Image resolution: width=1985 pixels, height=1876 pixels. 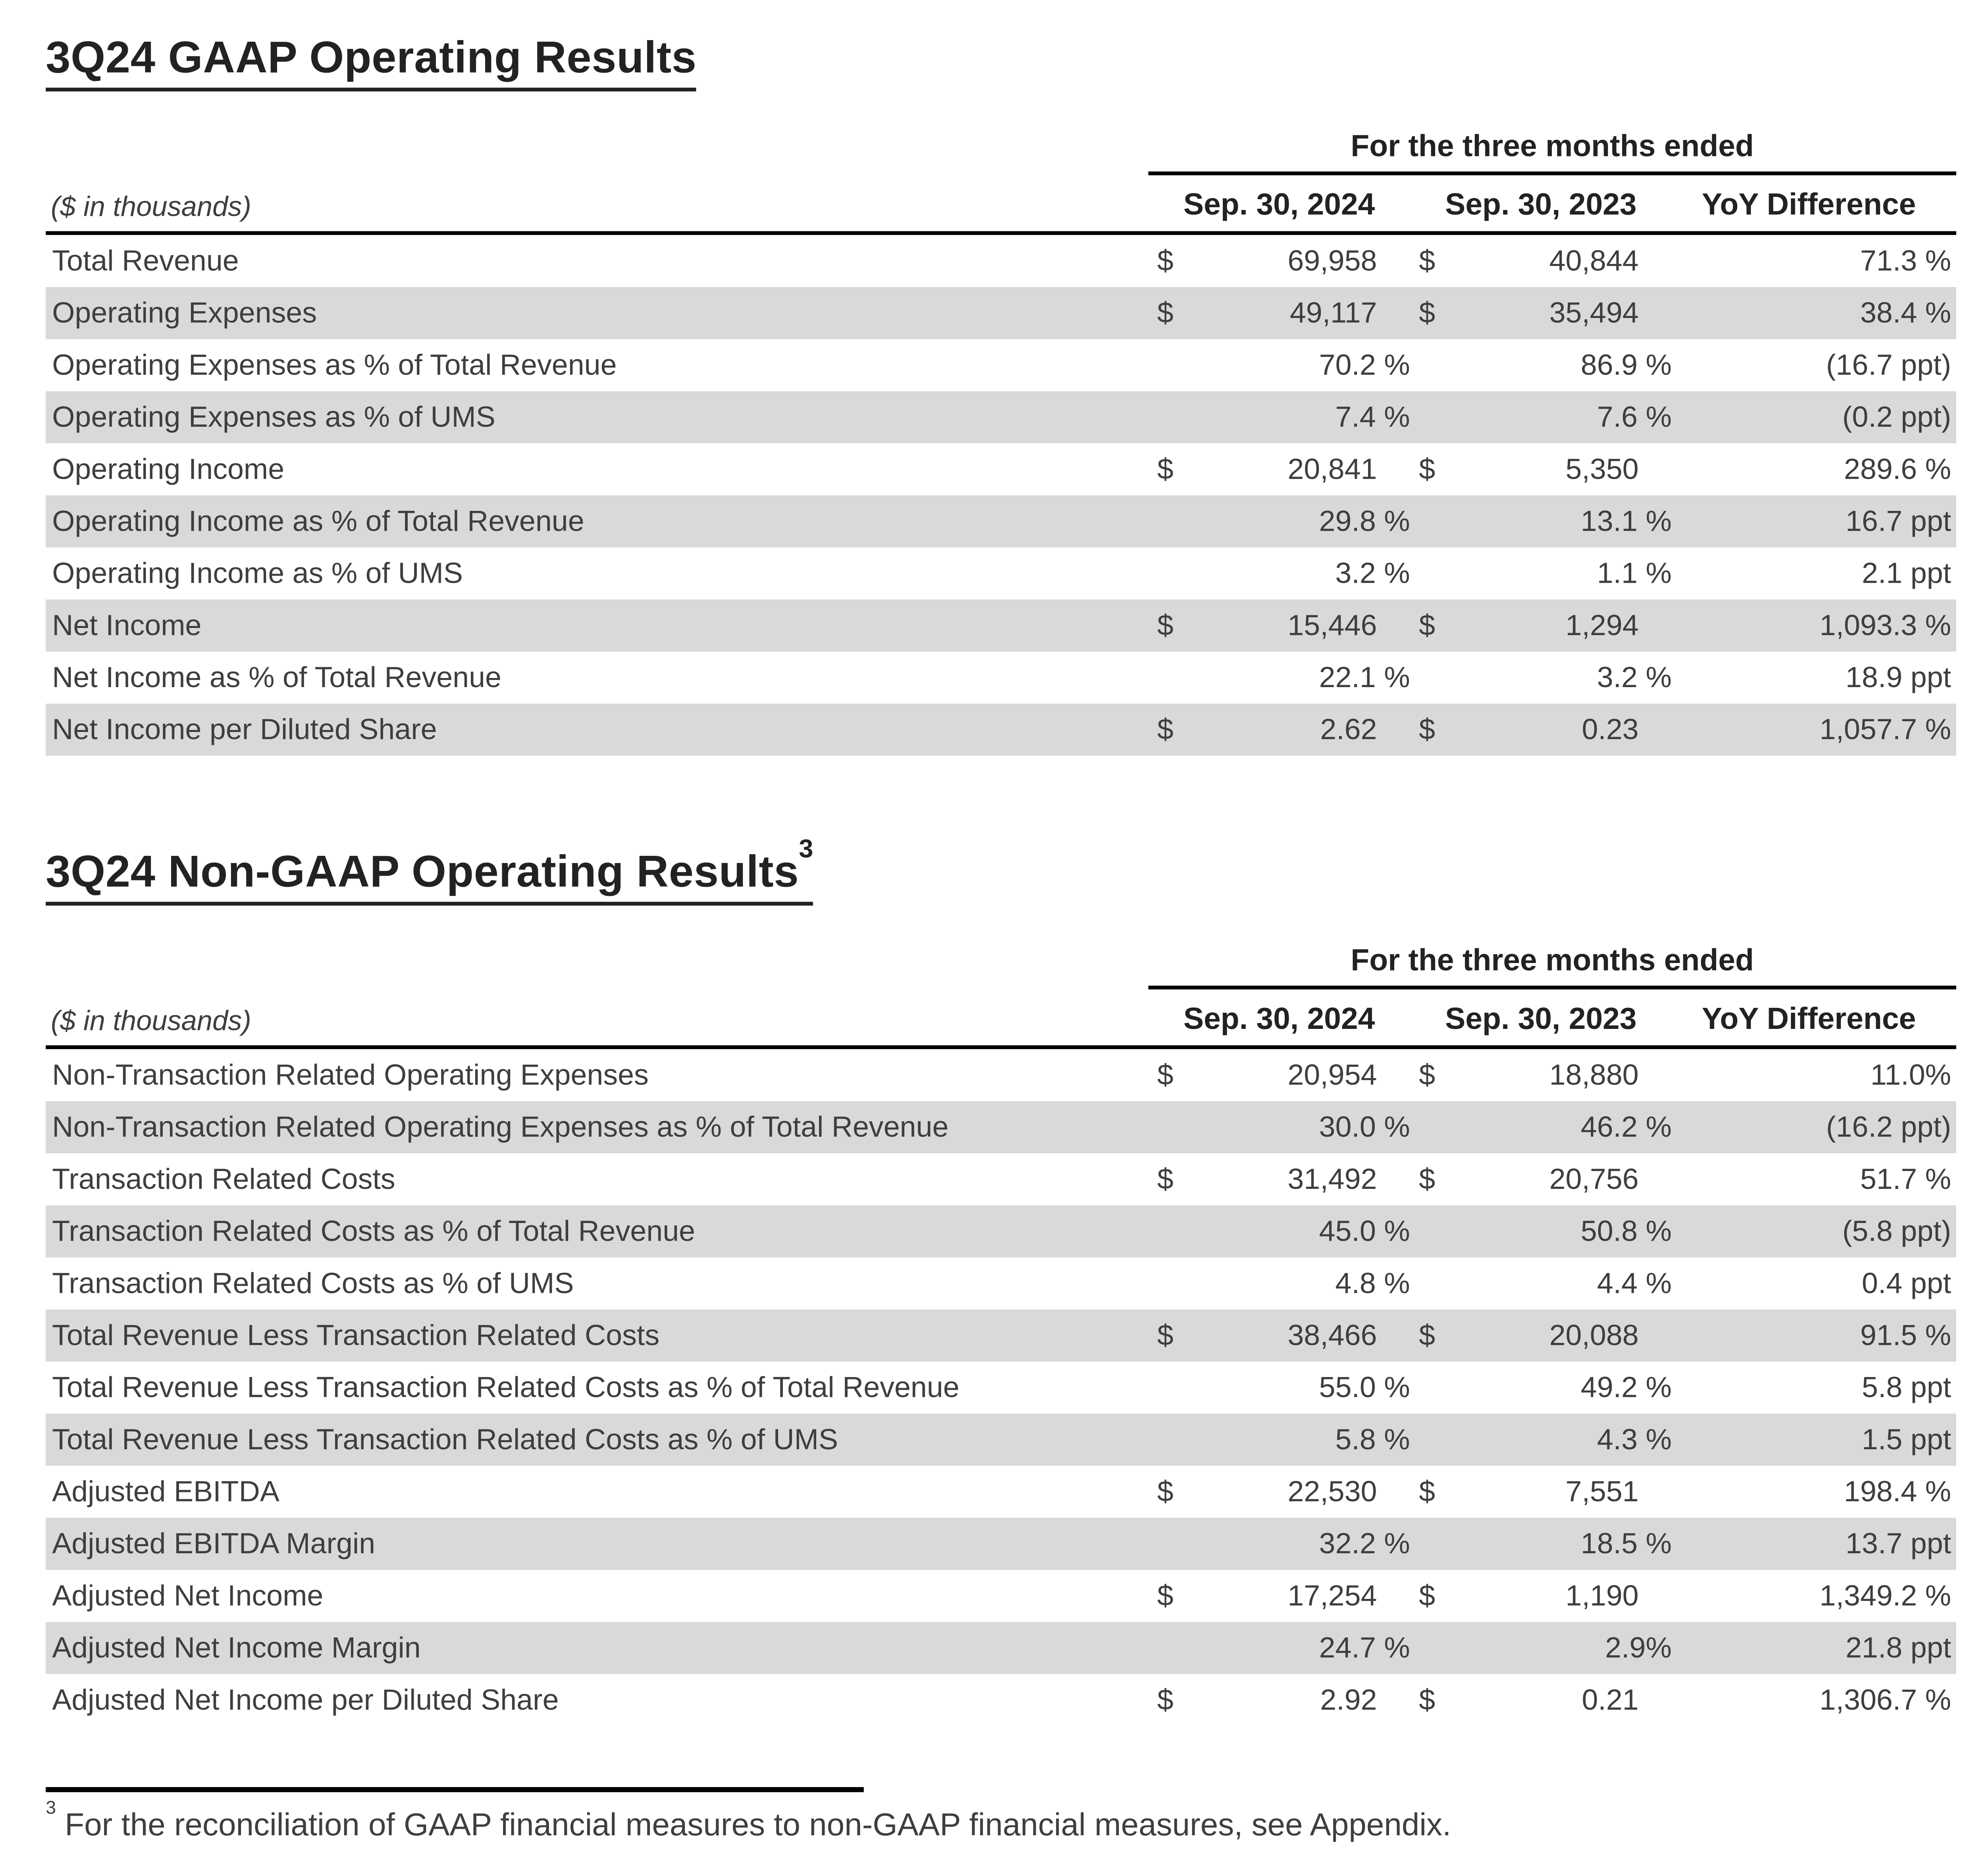 What do you see at coordinates (184, 313) in the screenshot?
I see `row-label: Operating Expenses` at bounding box center [184, 313].